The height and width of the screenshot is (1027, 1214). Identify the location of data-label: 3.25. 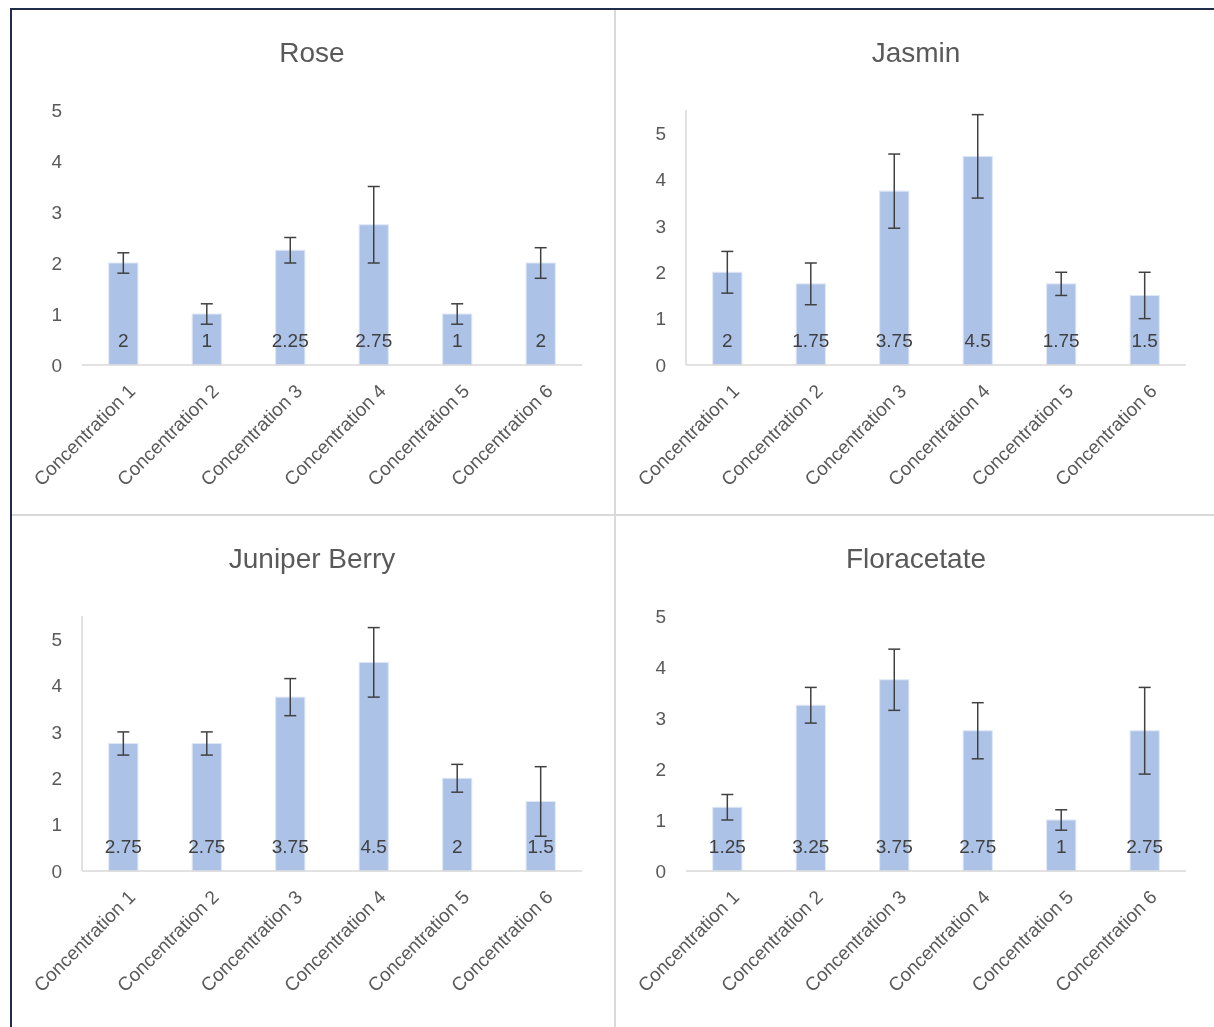
(811, 846).